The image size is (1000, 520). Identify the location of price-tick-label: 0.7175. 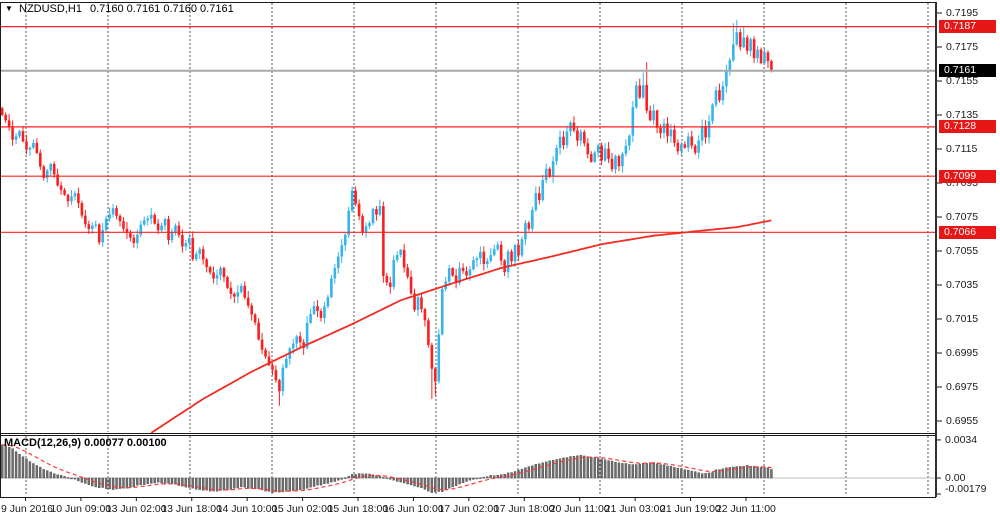
(962, 47).